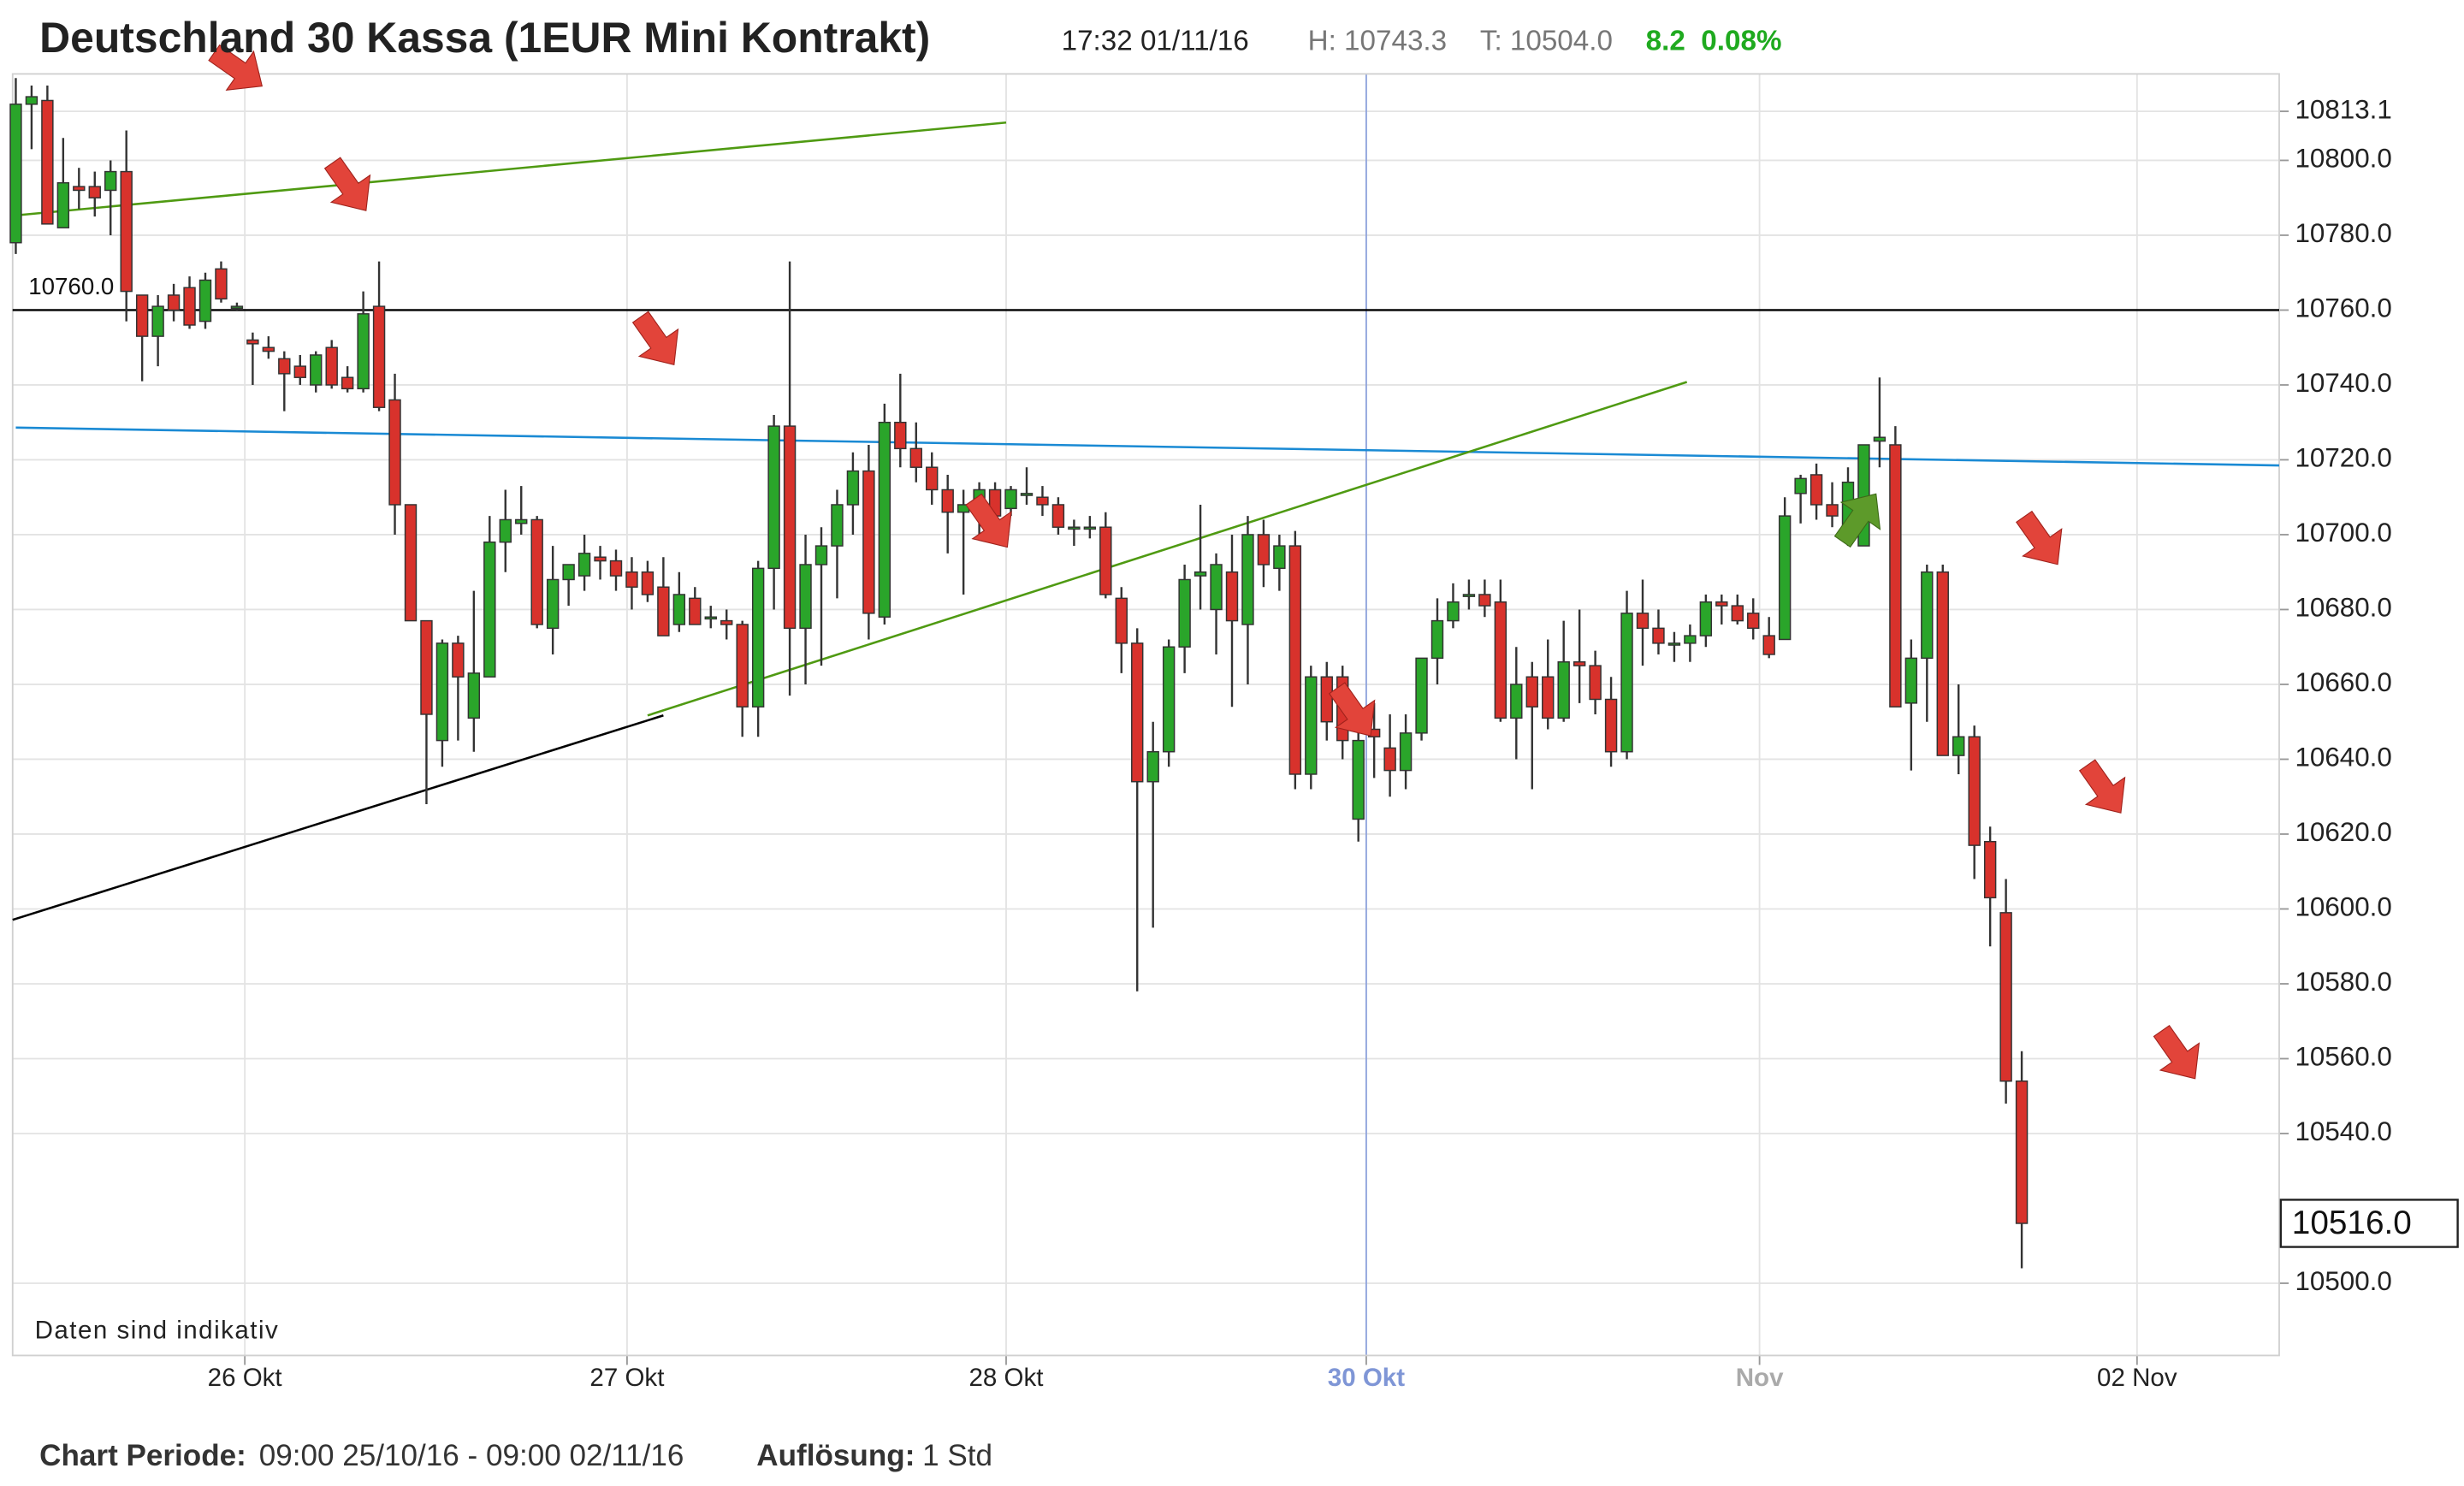 This screenshot has width=2464, height=1486. I want to click on x-tick-label: Nov, so click(1760, 1378).